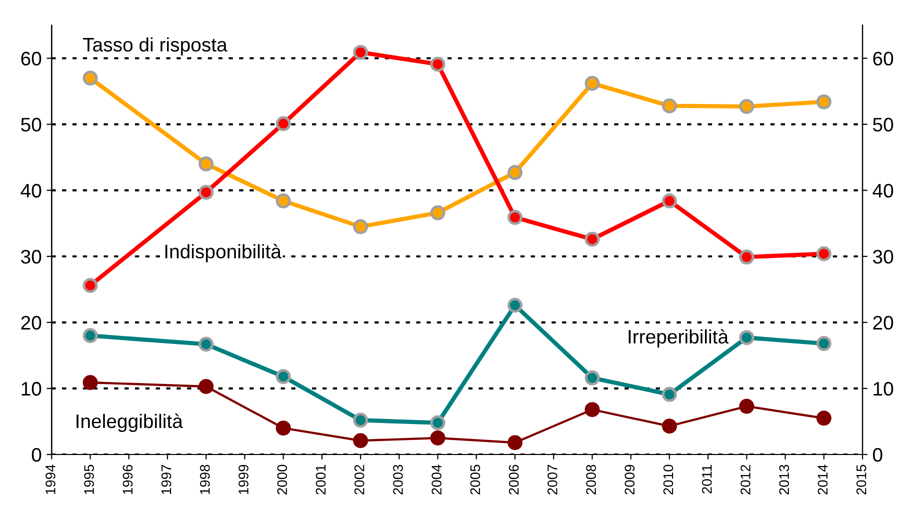 This screenshot has height=505, width=906. I want to click on y2-tick-label: 20, so click(883, 323).